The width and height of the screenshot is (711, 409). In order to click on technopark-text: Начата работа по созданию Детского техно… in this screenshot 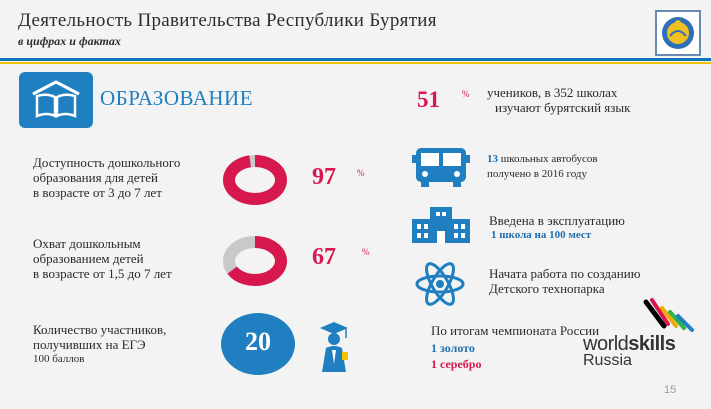, I will do `click(564, 281)`.